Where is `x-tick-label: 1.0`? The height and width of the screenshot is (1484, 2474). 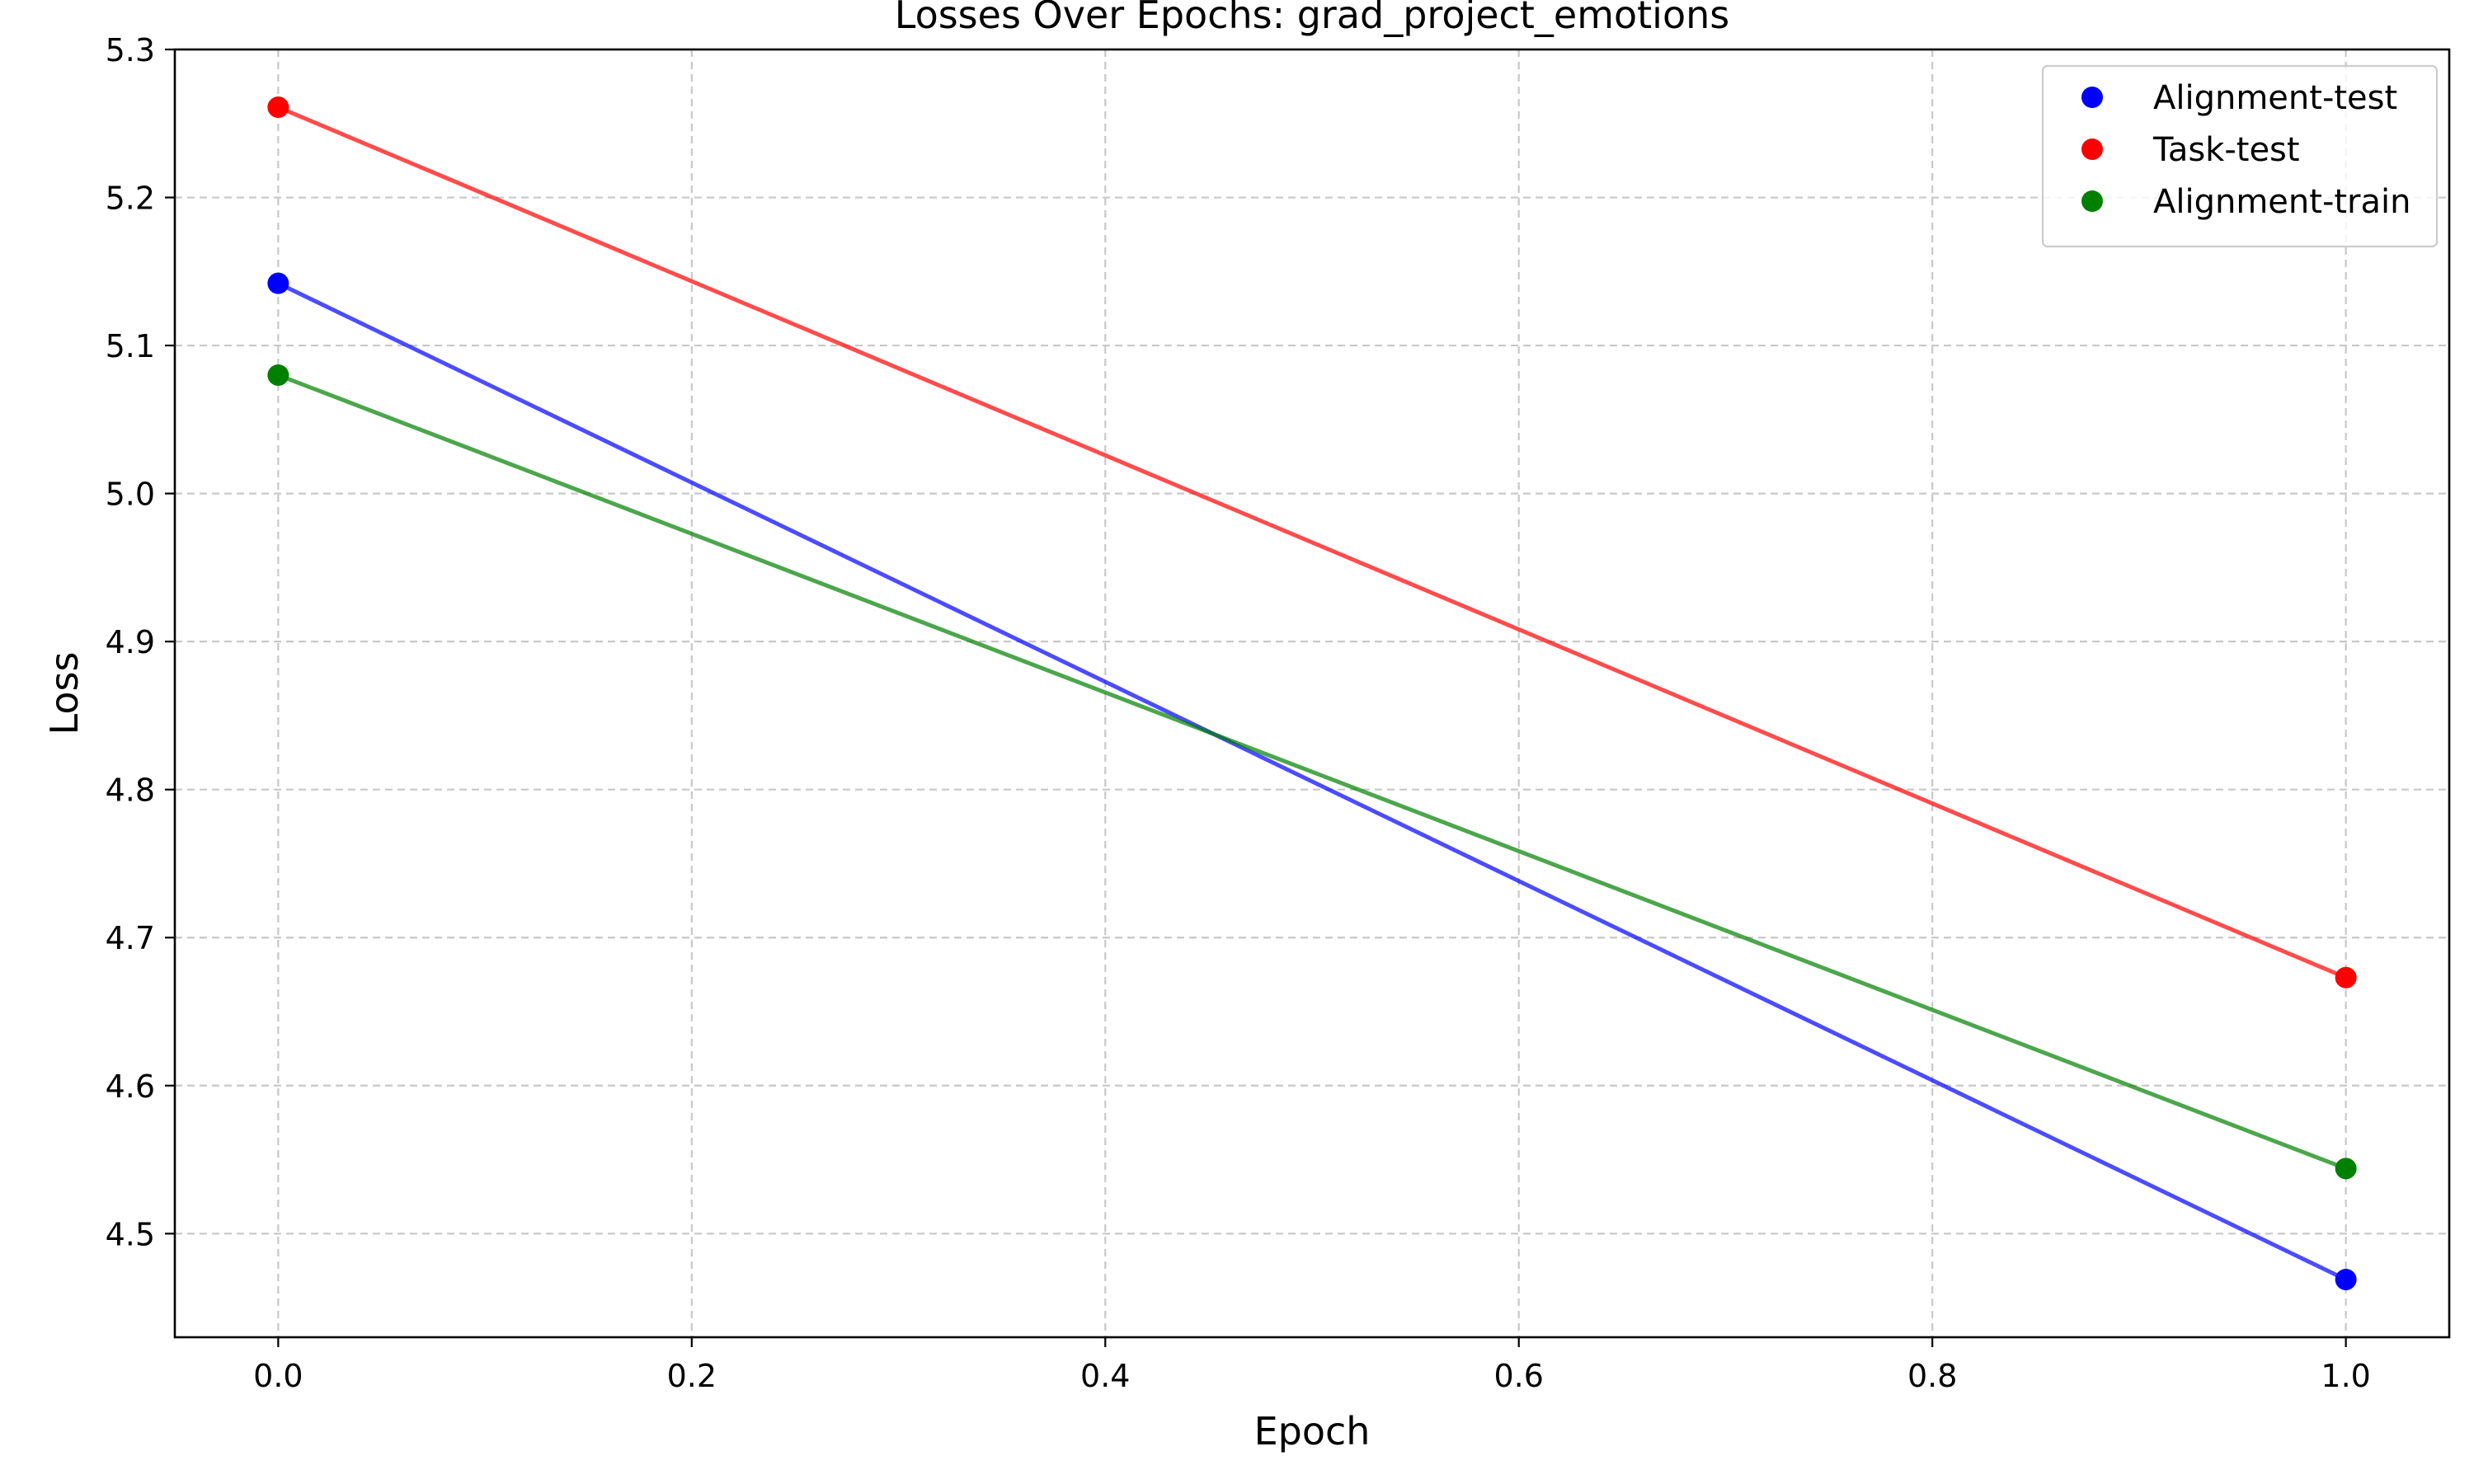
x-tick-label: 1.0 is located at coordinates (2345, 1376).